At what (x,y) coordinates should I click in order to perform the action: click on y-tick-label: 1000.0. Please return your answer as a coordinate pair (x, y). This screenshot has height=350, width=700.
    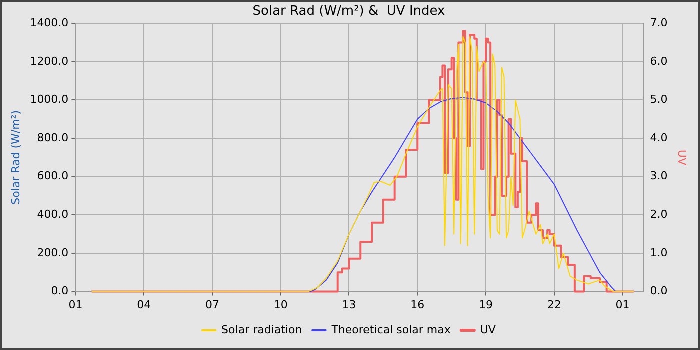
    Looking at the image, I should click on (49, 99).